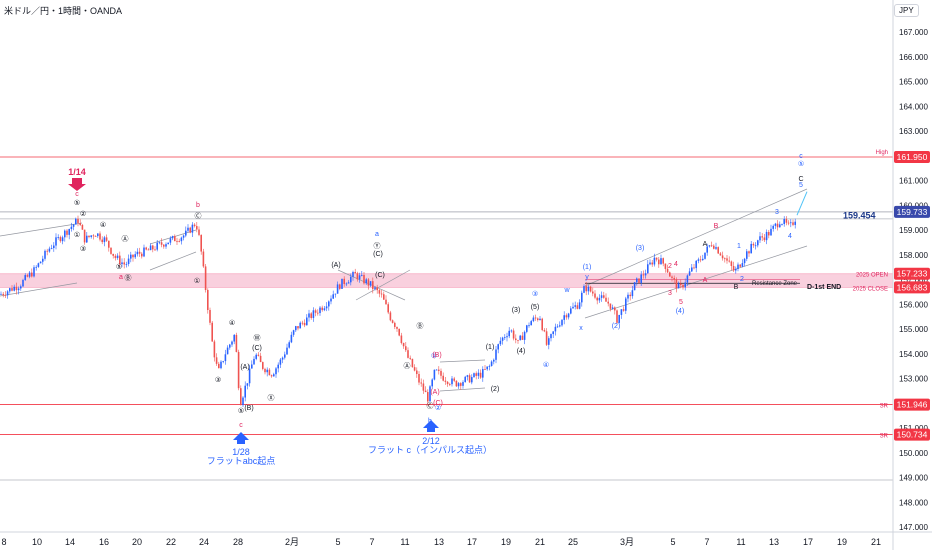 The height and width of the screenshot is (550, 932). Describe the element at coordinates (292, 542) in the screenshot. I see `x-tick-label: 2月` at that location.